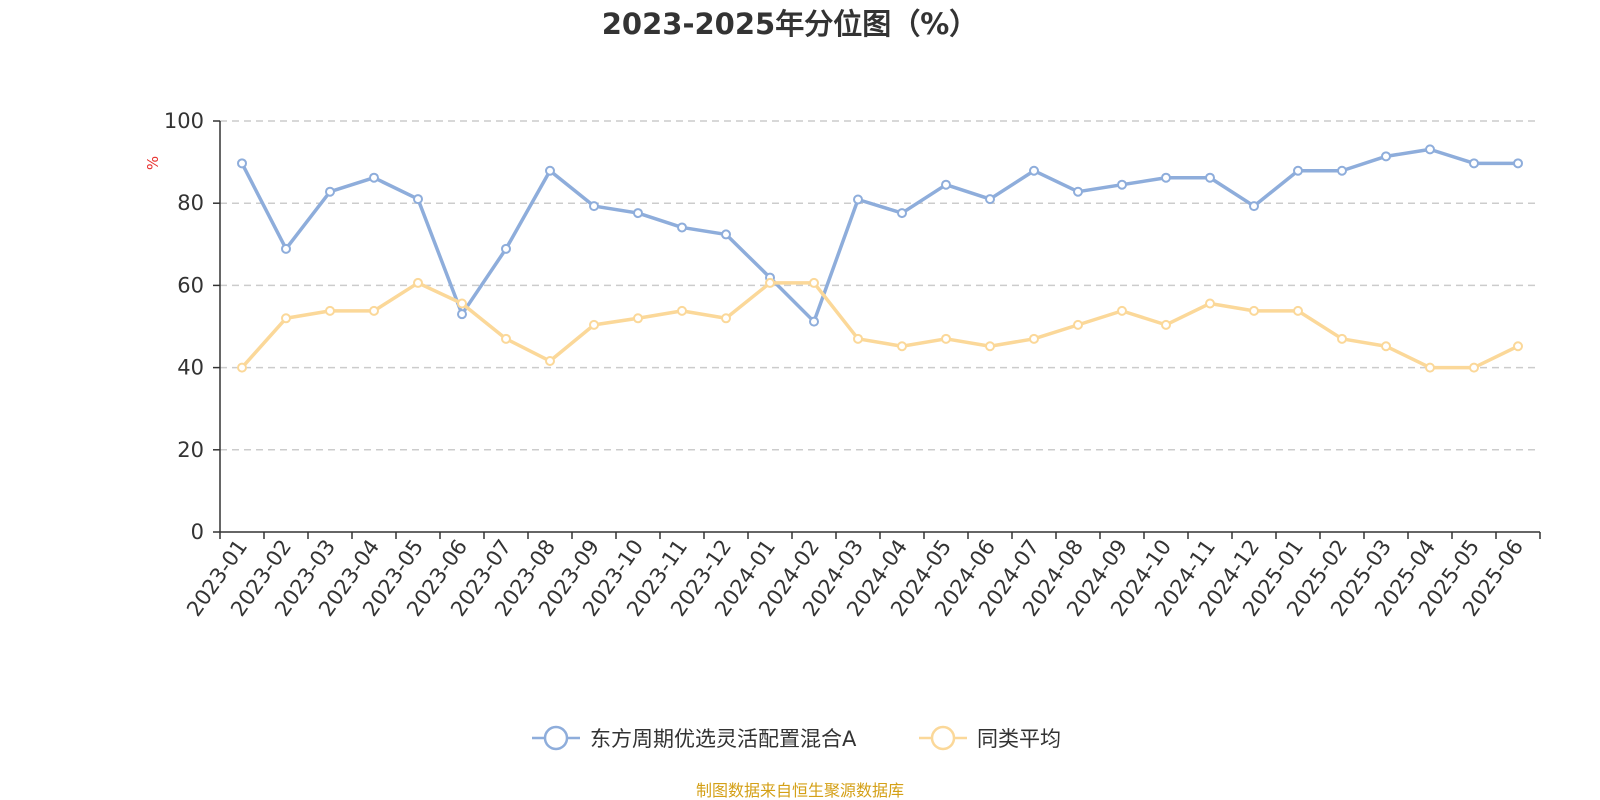  What do you see at coordinates (190, 450) in the screenshot?
I see `y-tick-label: 20` at bounding box center [190, 450].